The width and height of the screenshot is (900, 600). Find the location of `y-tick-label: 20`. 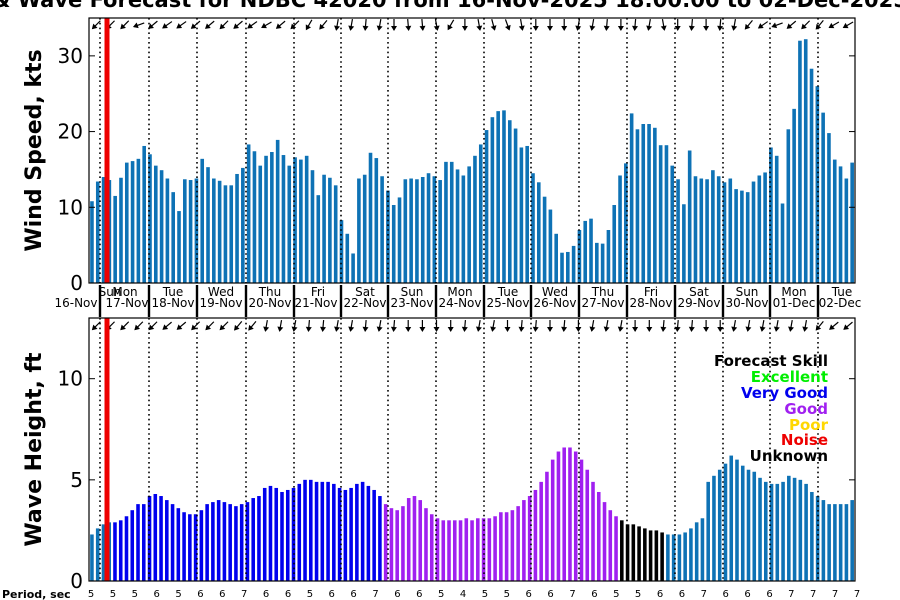

y-tick-label: 20 is located at coordinates (70, 132).